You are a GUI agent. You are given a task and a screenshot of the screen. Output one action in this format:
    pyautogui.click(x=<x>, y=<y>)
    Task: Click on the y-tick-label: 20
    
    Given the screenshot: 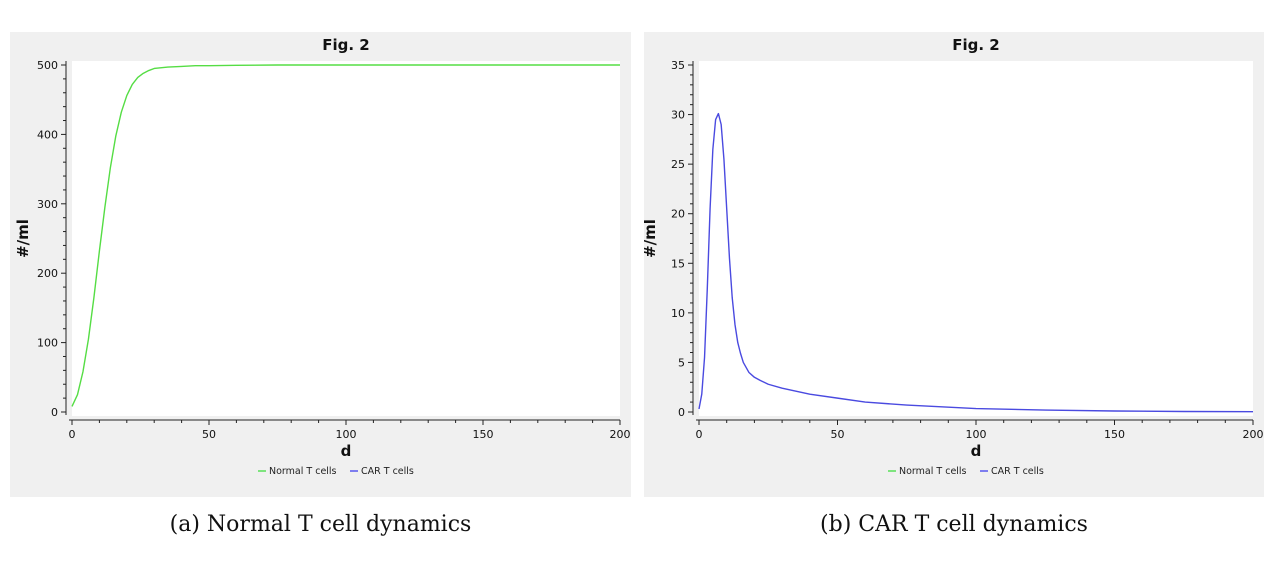 What is the action you would take?
    pyautogui.click(x=678, y=214)
    